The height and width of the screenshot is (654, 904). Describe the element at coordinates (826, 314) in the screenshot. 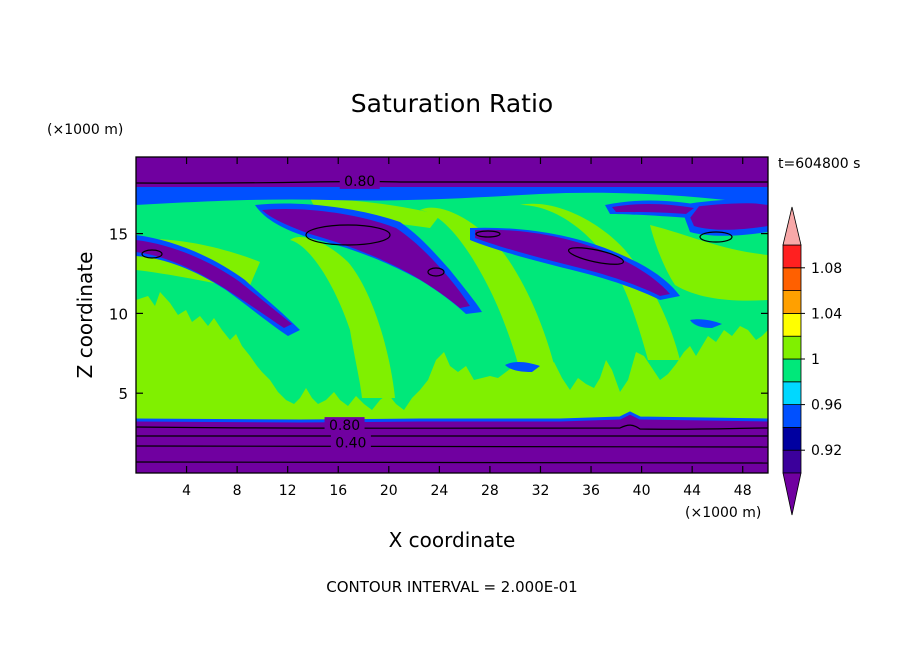

I see `colorbar-label: 1.04` at that location.